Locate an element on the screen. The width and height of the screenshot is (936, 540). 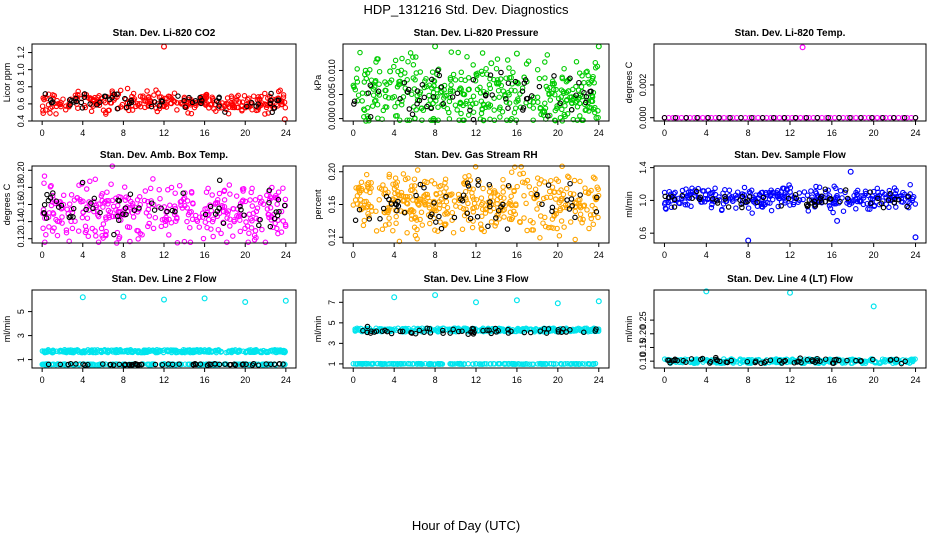
figure-title: HDP_131216 Std. Dev. Diagnostics is located at coordinates (466, 9).